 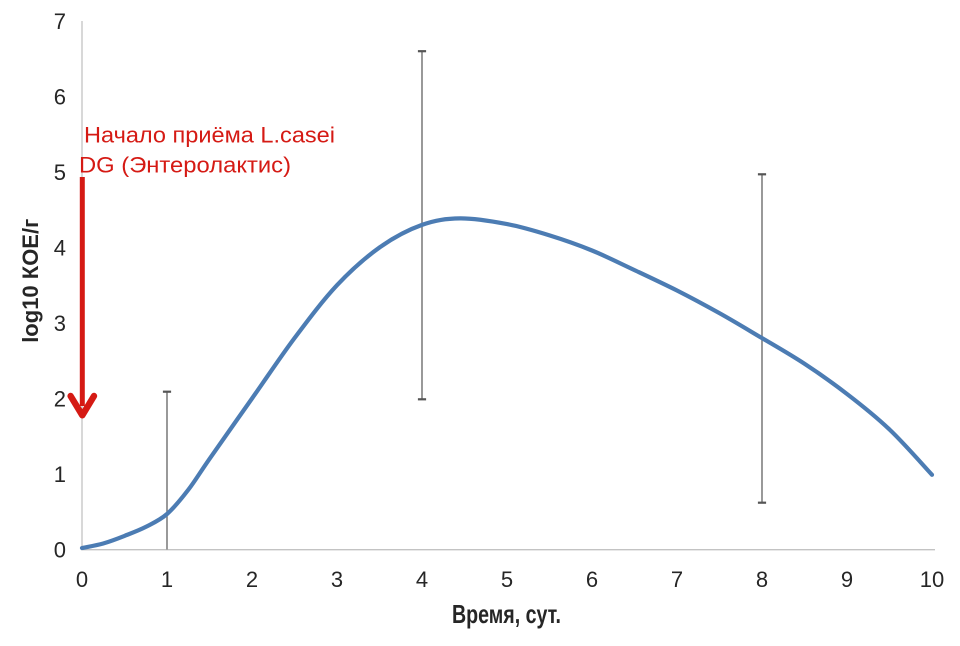 What do you see at coordinates (185, 164) in the screenshot?
I see `svg-text: DG (Энтеролактис)` at bounding box center [185, 164].